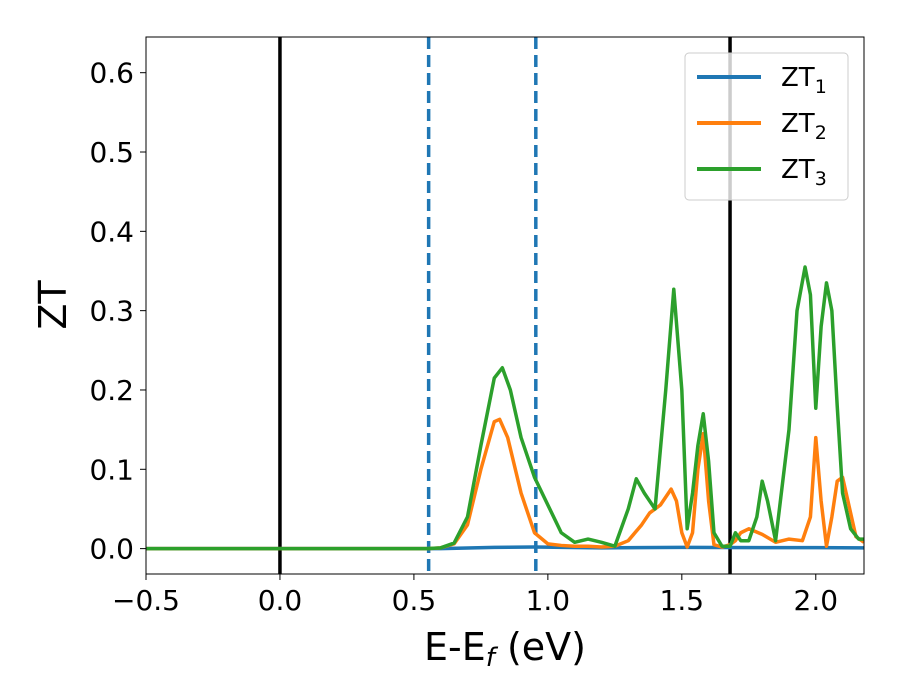 The image size is (900, 700). I want to click on x-tick-label: 1.5, so click(682, 600).